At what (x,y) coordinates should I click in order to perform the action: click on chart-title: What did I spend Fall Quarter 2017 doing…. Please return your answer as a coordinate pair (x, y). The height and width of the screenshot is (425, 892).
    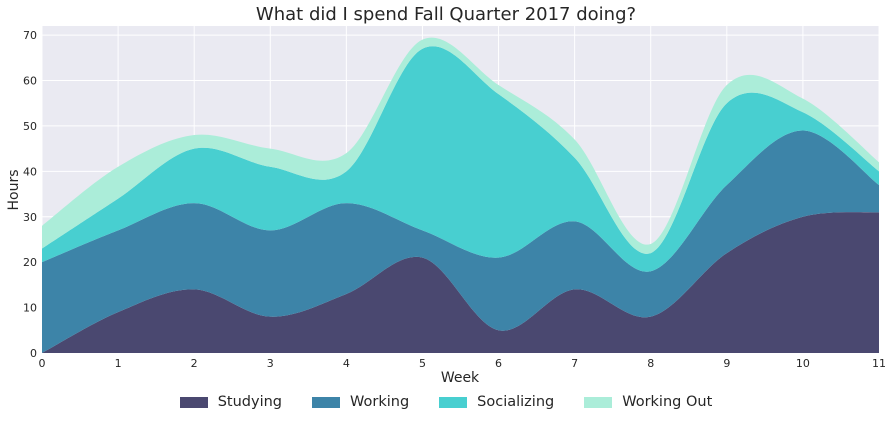
    Looking at the image, I should click on (446, 14).